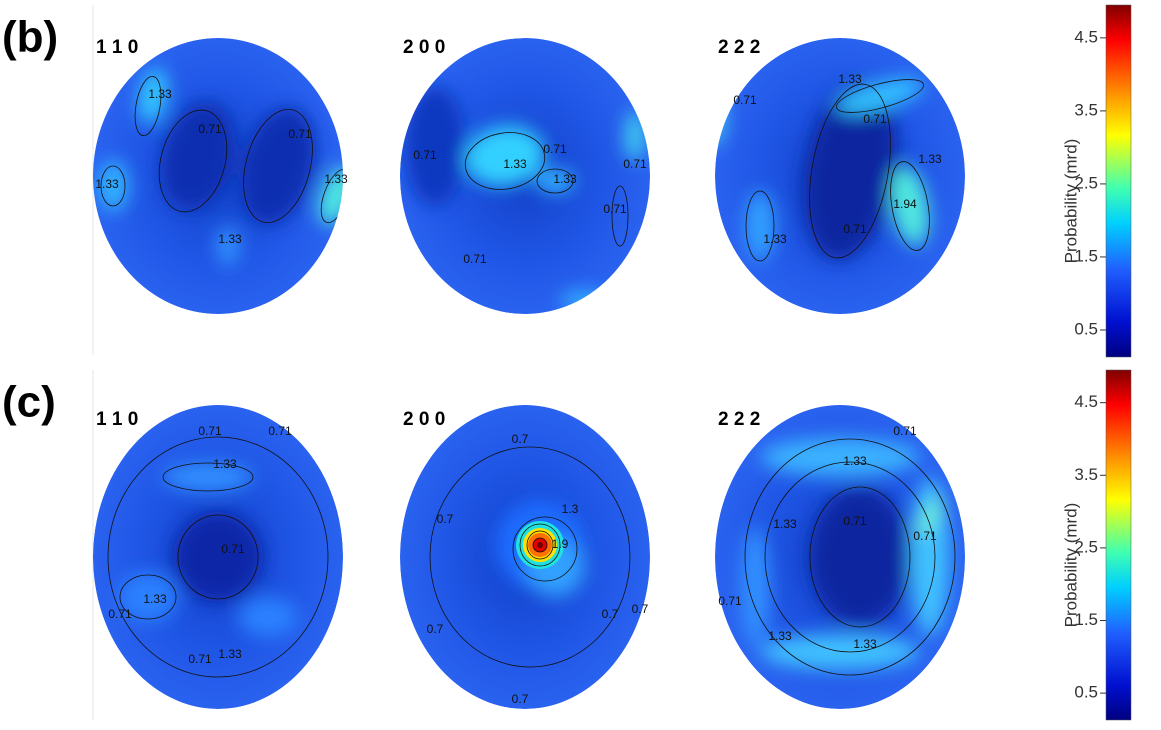  What do you see at coordinates (1118, 545) in the screenshot?
I see `colorbar` at bounding box center [1118, 545].